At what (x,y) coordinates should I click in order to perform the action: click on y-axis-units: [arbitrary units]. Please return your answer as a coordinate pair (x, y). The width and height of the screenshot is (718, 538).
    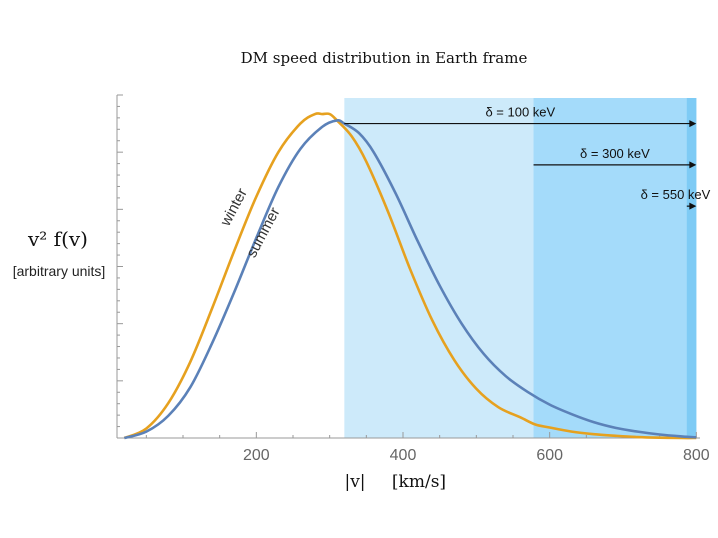
    Looking at the image, I should click on (59, 271).